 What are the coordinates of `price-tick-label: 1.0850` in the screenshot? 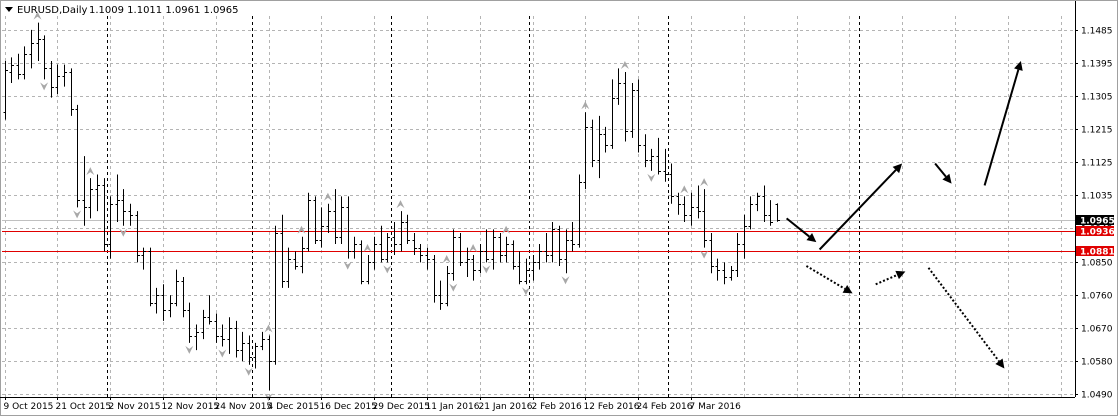 It's located at (1097, 264).